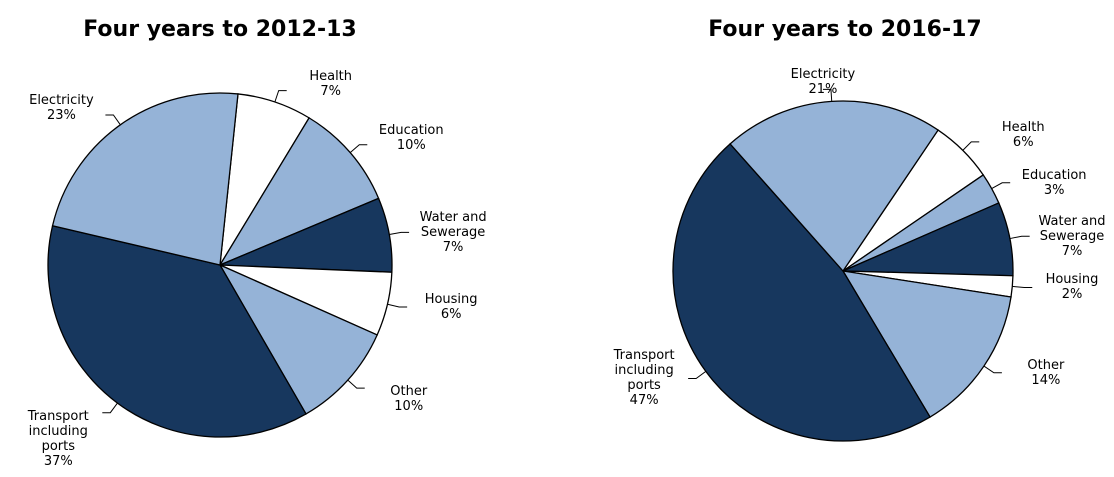 The height and width of the screenshot is (477, 1114). What do you see at coordinates (61, 116) in the screenshot?
I see `value-label: 23%` at bounding box center [61, 116].